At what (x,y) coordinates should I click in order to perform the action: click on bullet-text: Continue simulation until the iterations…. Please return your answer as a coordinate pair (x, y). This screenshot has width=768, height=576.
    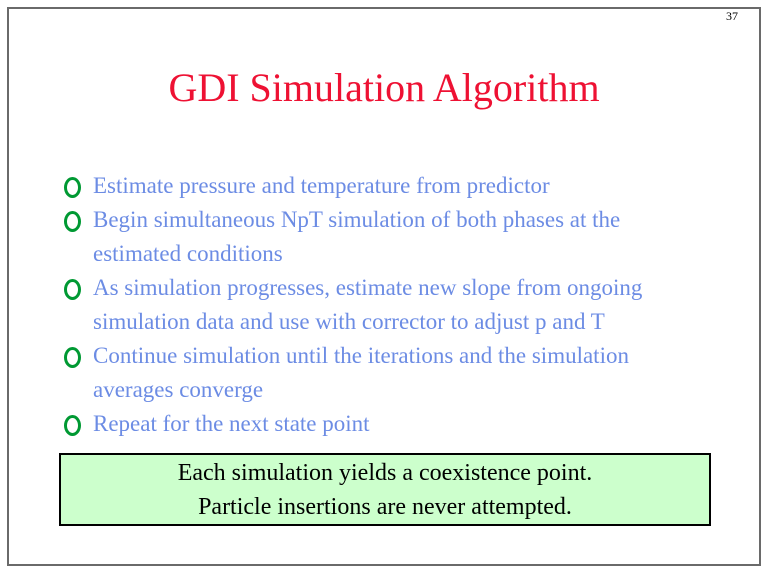
    Looking at the image, I should click on (361, 372).